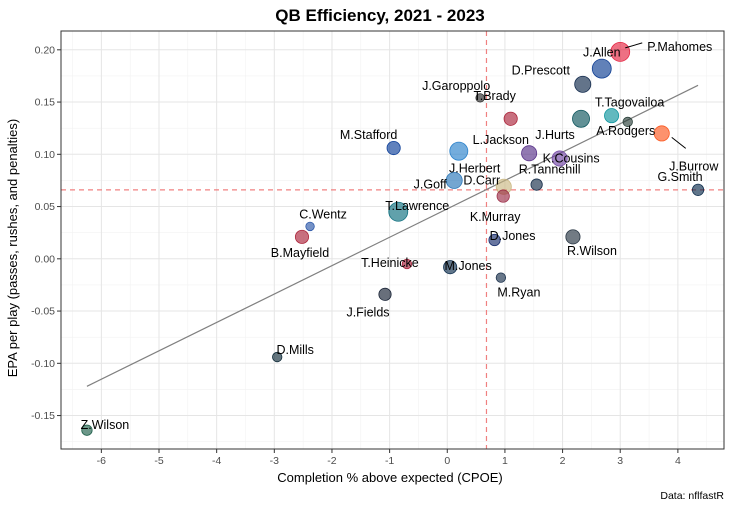 This screenshot has width=733, height=508. Describe the element at coordinates (323, 214) in the screenshot. I see `label-c-wentz: C.Wentz` at that location.